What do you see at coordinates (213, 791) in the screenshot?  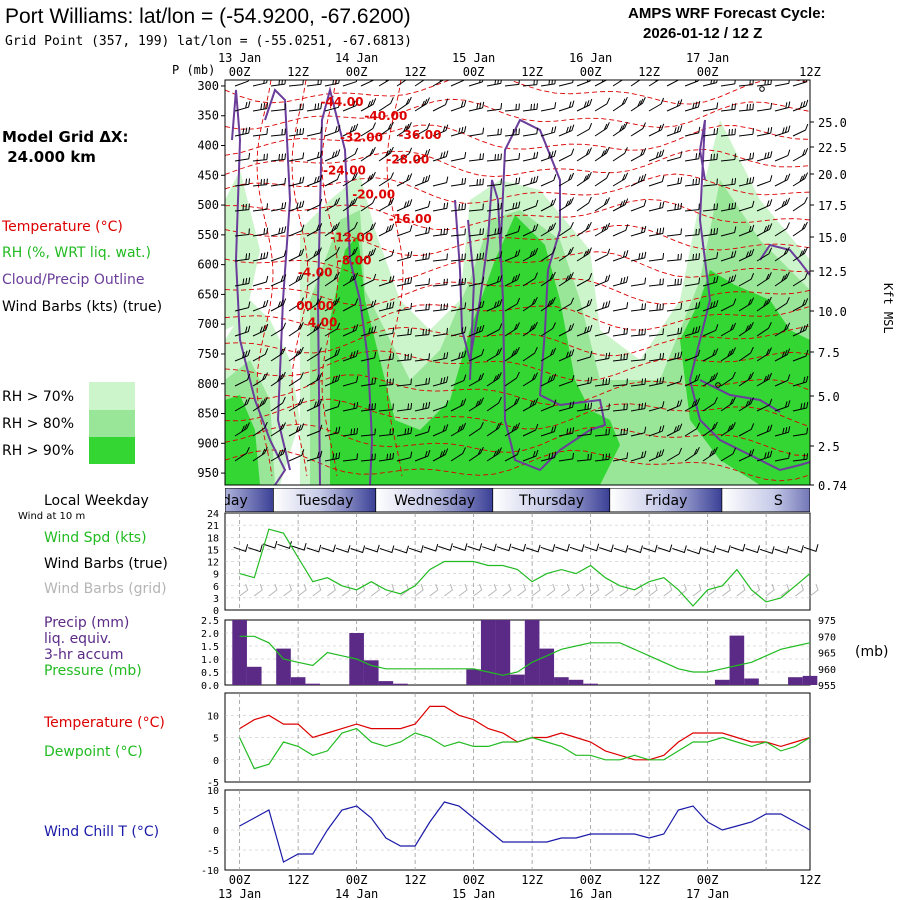 I see `y-tick-label: 10` at bounding box center [213, 791].